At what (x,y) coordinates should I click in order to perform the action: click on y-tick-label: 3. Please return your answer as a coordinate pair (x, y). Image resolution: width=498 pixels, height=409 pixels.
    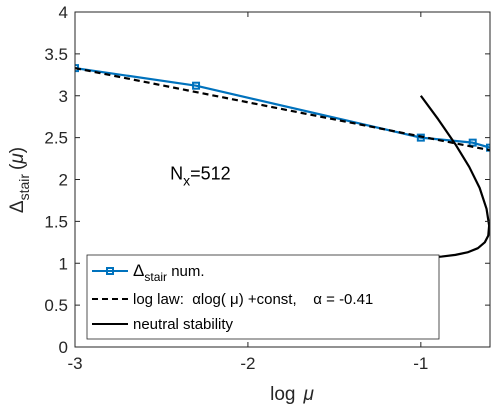
    Looking at the image, I should click on (63, 96).